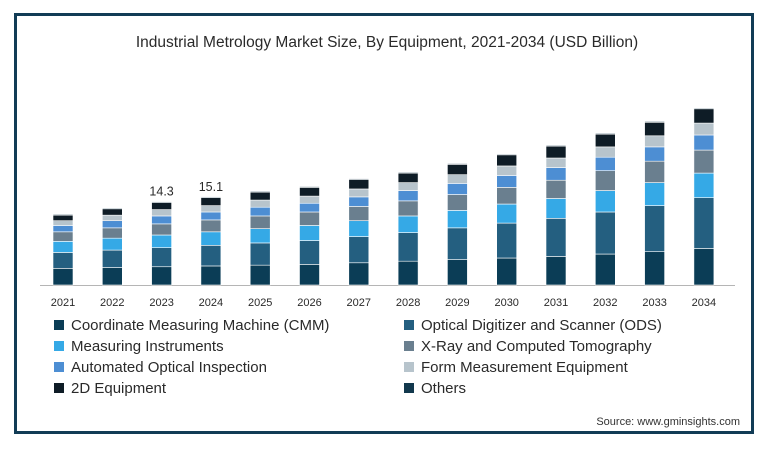  I want to click on x-tick-label: 2024, so click(211, 303).